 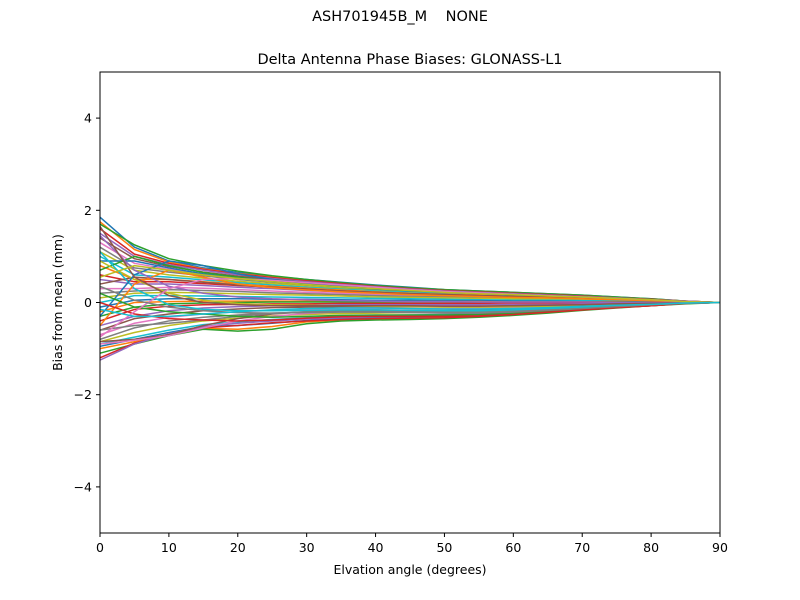 What do you see at coordinates (513, 547) in the screenshot?
I see `x-tick-label: 60` at bounding box center [513, 547].